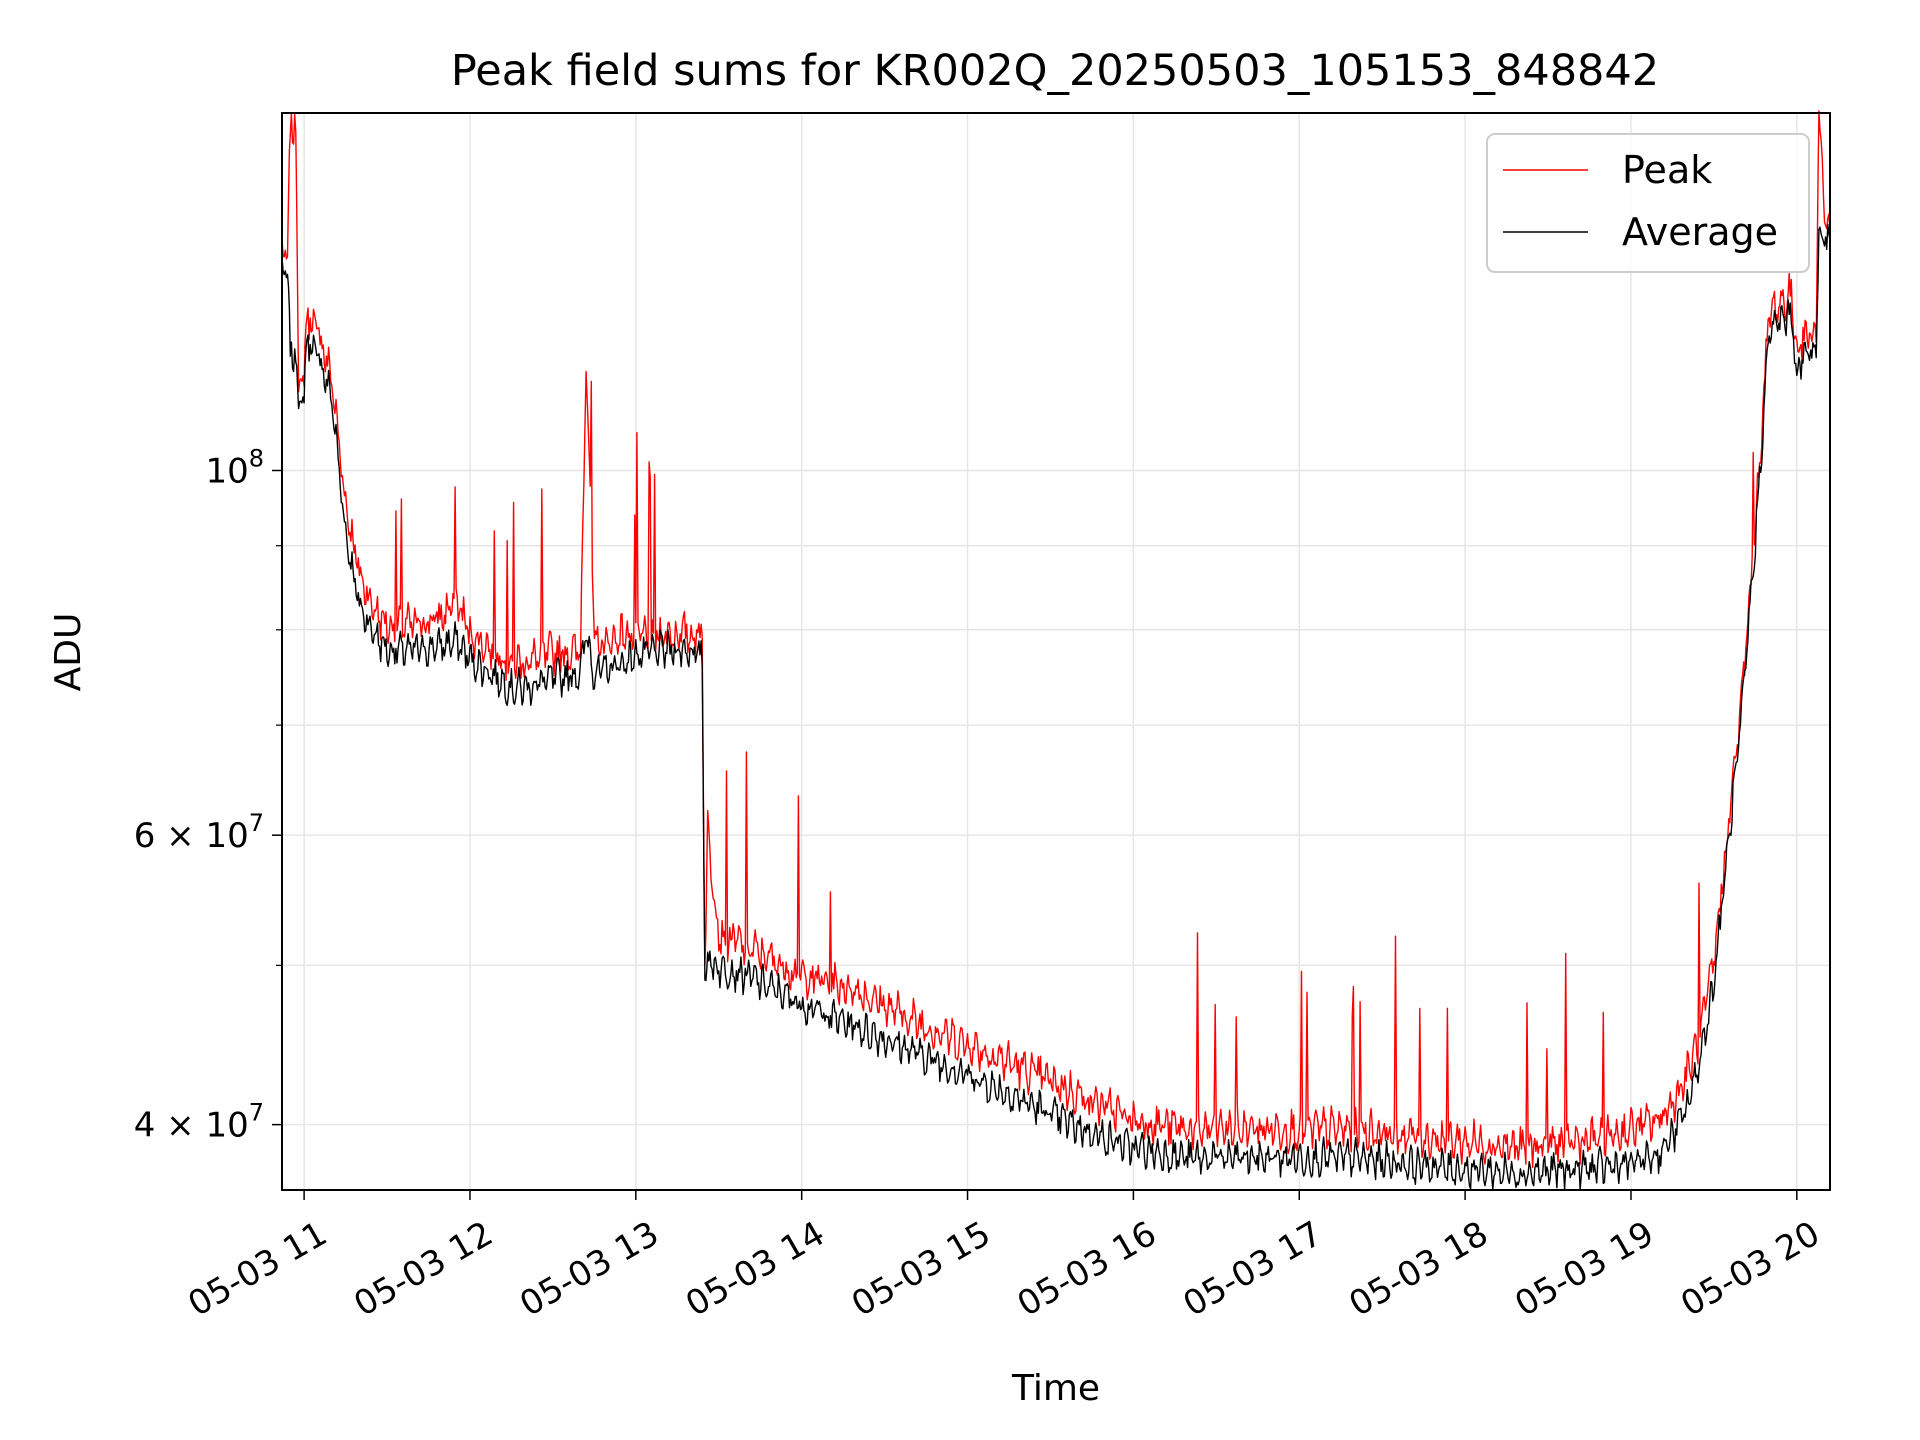  I want to click on legend: Peak Average, so click(1648, 203).